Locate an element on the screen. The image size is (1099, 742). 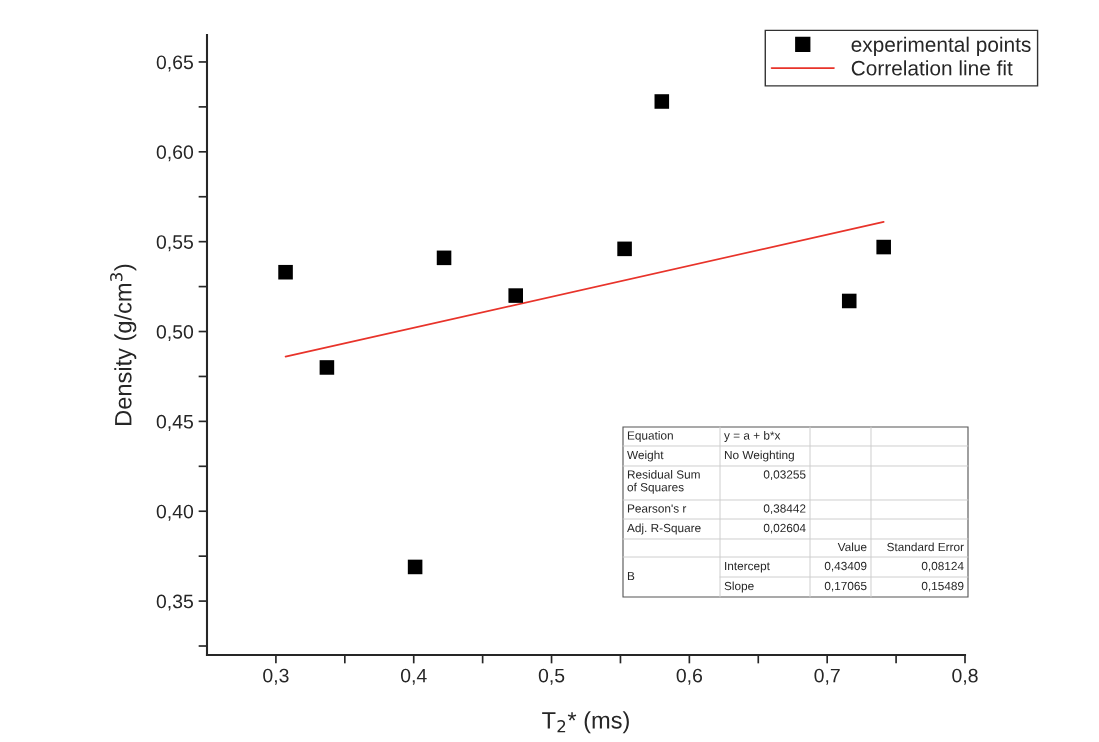
annotation: Pearson's r is located at coordinates (657, 508).